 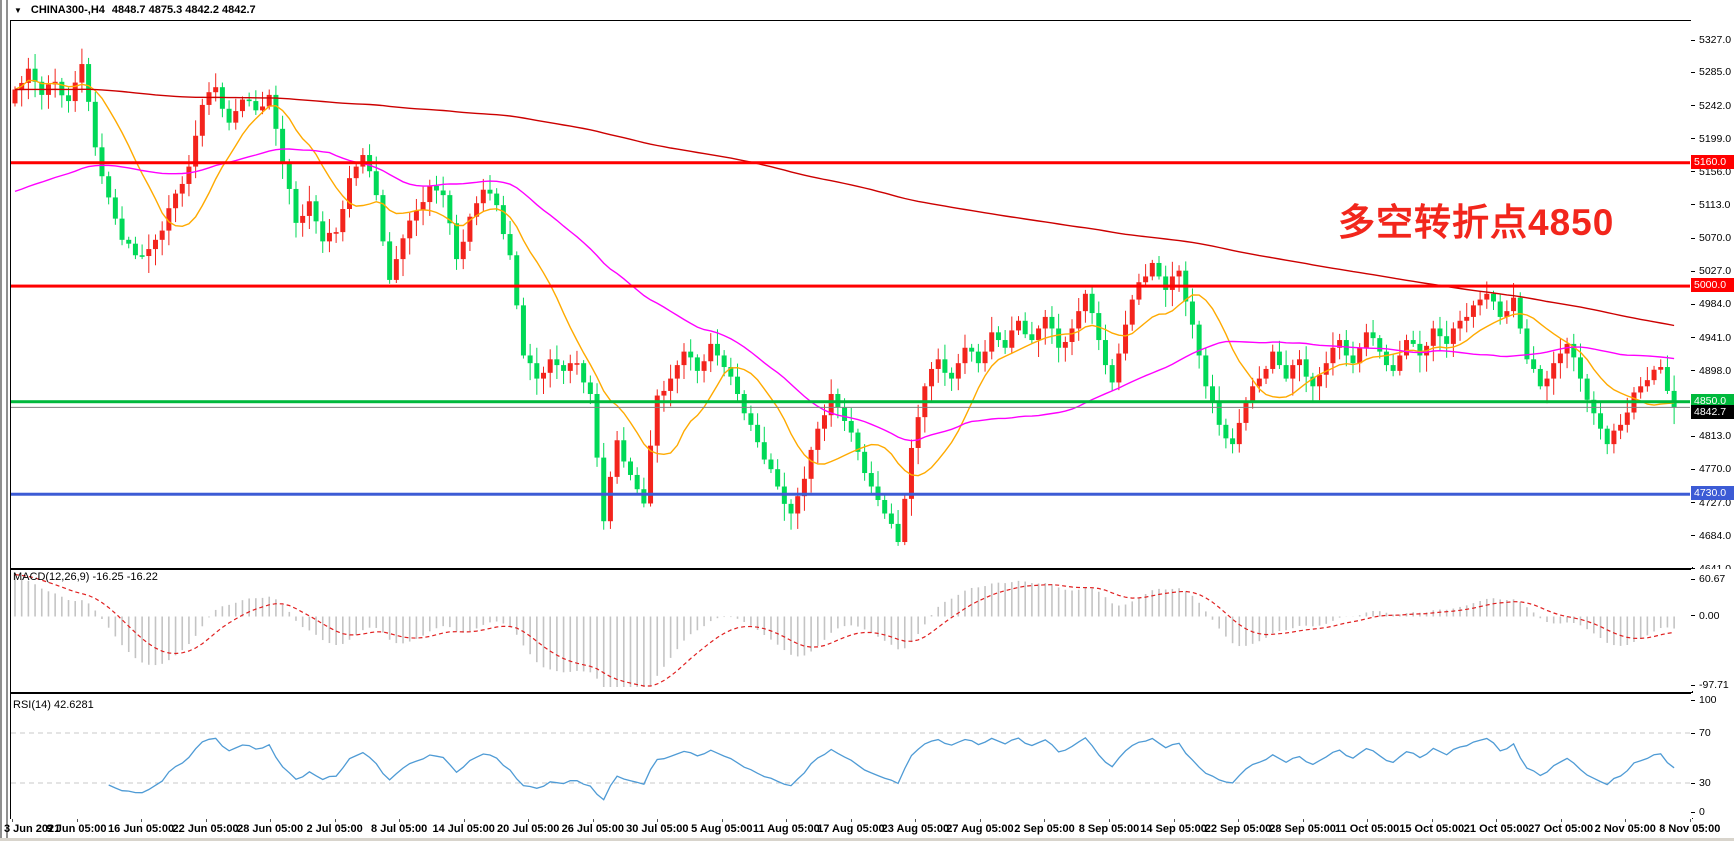 I want to click on rsi-canvas, so click(x=850, y=755).